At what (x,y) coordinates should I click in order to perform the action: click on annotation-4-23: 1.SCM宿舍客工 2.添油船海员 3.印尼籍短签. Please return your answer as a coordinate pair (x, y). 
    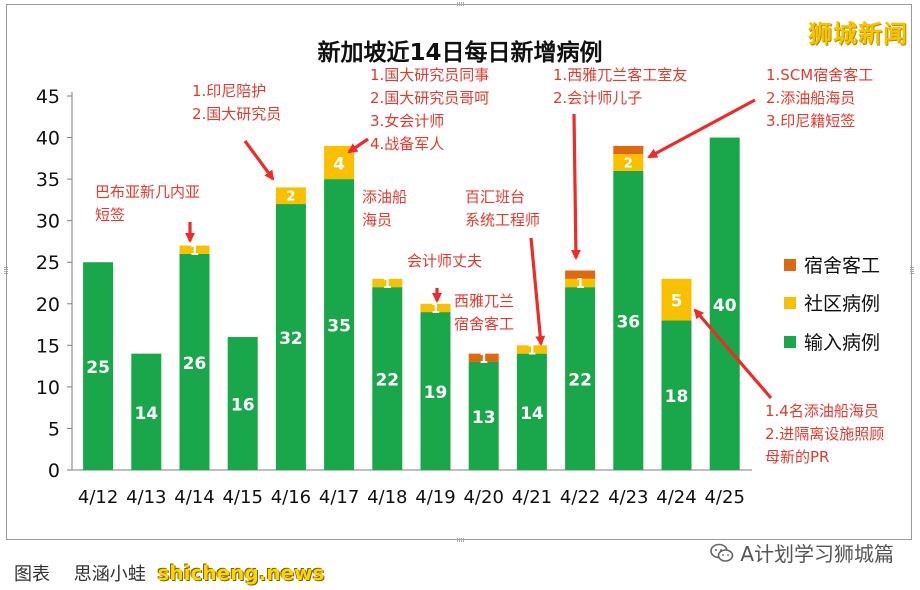
    Looking at the image, I should click on (819, 98).